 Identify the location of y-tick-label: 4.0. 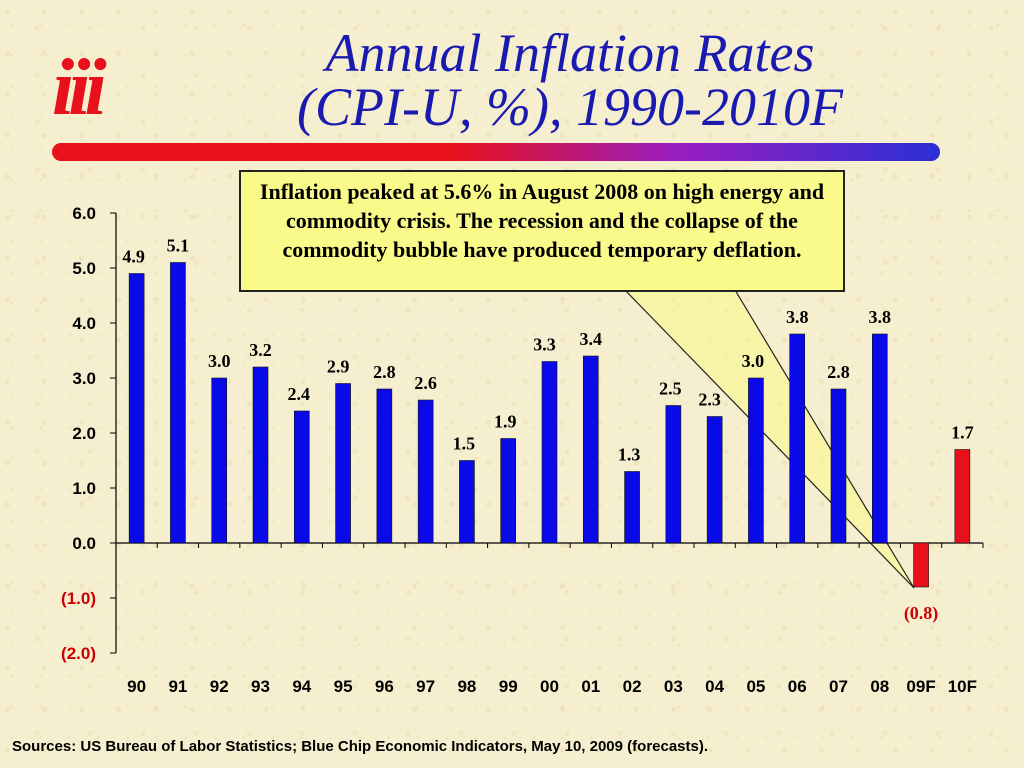
(84, 323).